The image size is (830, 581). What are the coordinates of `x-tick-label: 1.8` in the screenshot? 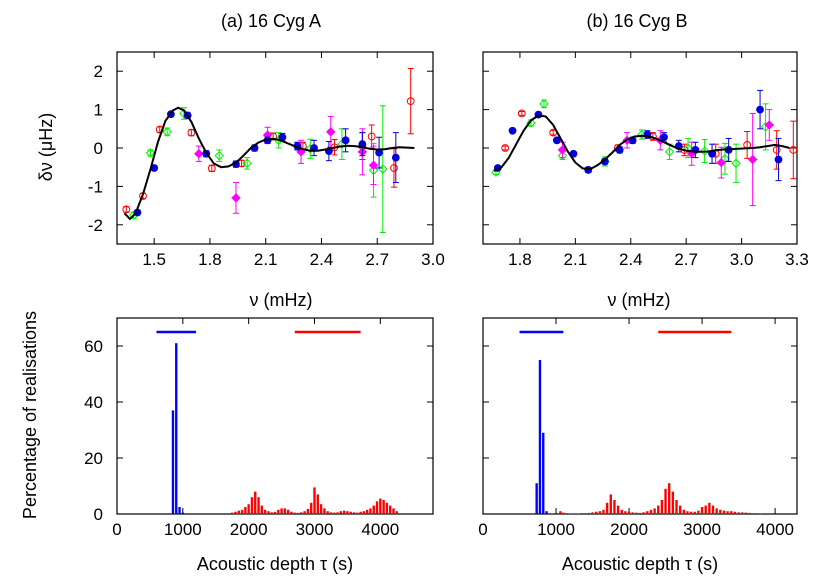 It's located at (210, 259).